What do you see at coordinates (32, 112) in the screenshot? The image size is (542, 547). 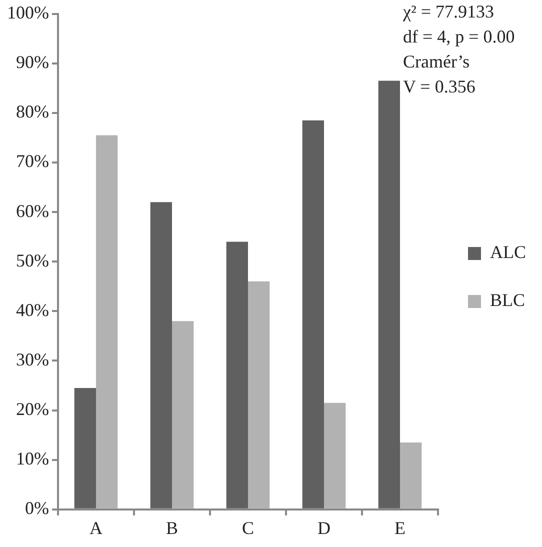 I see `y-tick-label: 80%` at bounding box center [32, 112].